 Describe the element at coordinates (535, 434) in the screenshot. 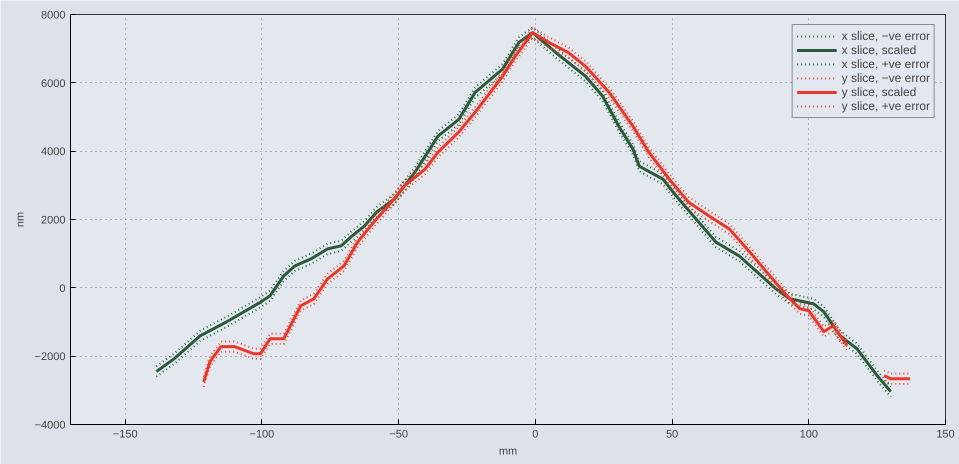

I see `x-tick-label: 0` at that location.